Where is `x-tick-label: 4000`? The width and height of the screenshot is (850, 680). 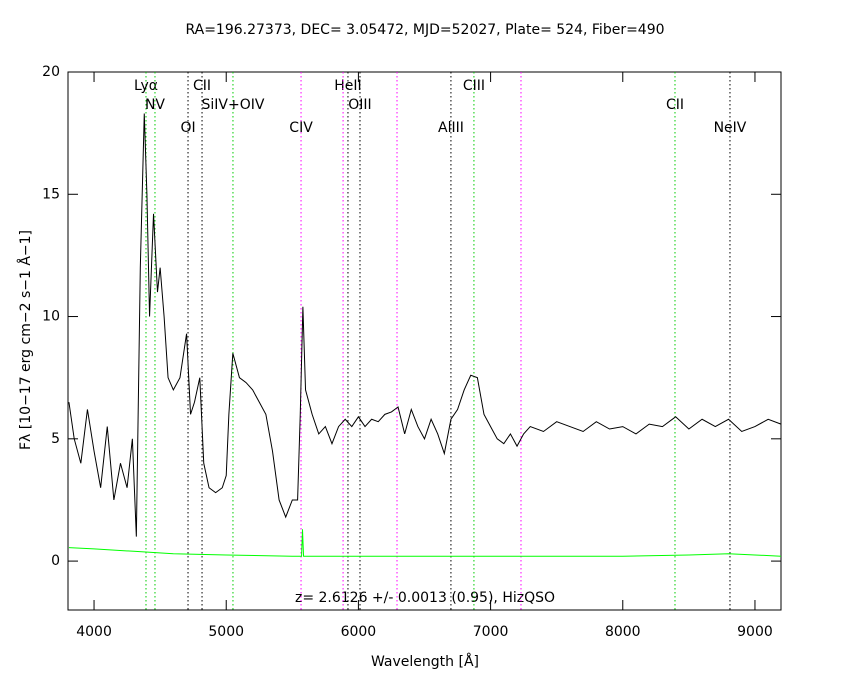 x-tick-label: 4000 is located at coordinates (94, 632).